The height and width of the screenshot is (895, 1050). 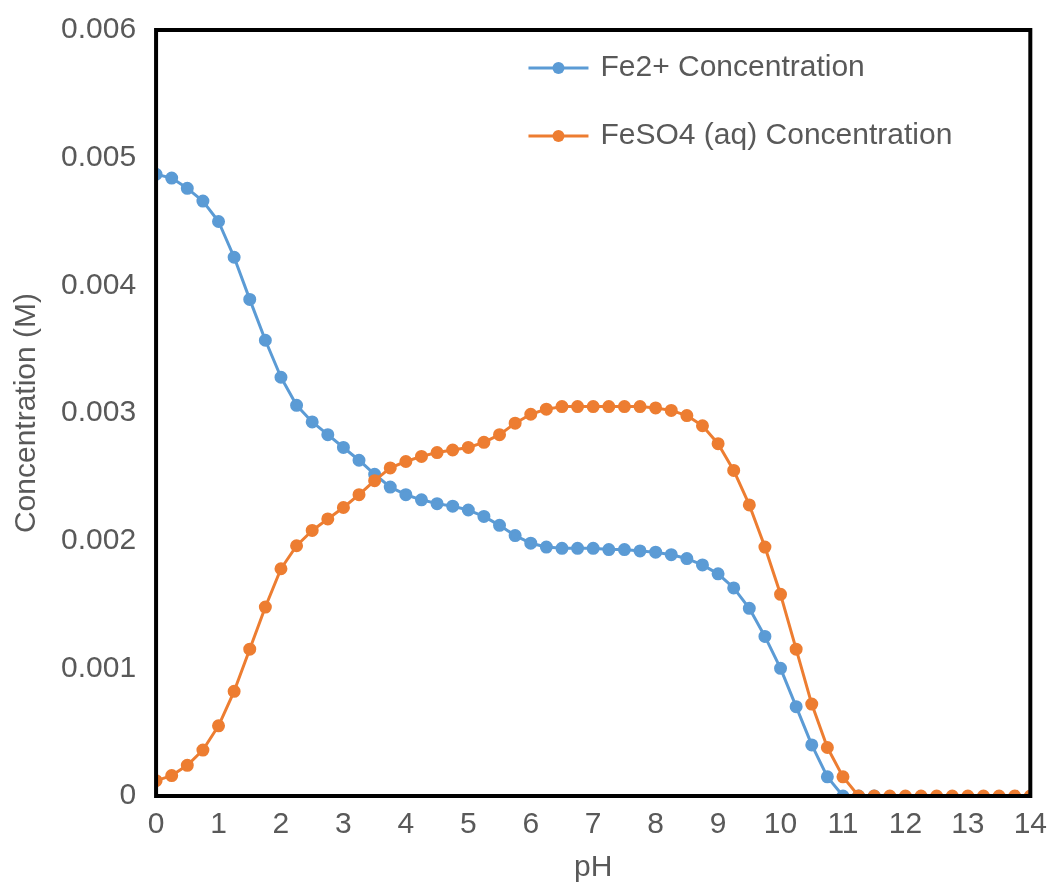 I want to click on y-tick-label: 0.002, so click(x=99, y=538).